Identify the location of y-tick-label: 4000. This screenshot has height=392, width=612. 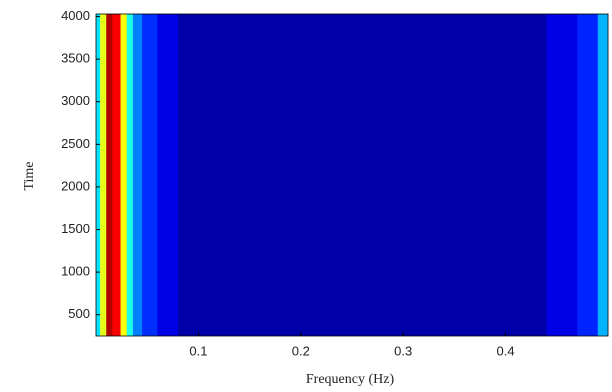
(75, 15).